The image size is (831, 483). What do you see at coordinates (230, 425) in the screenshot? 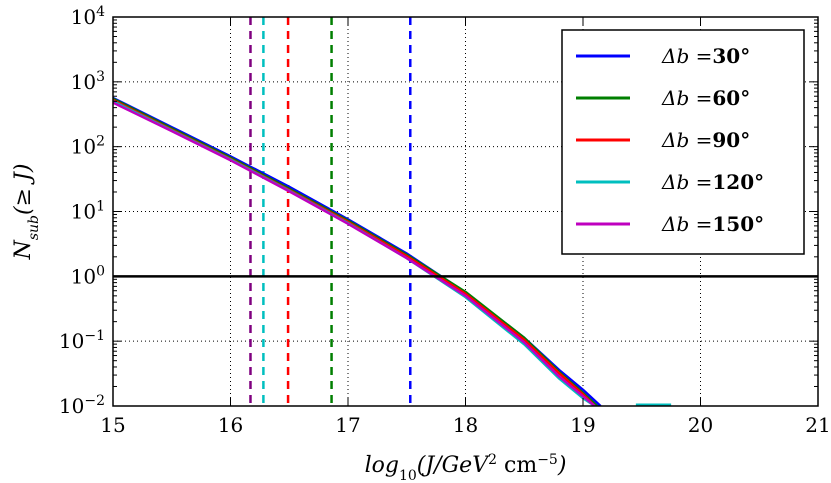
I see `x-tick-label: 16` at bounding box center [230, 425].